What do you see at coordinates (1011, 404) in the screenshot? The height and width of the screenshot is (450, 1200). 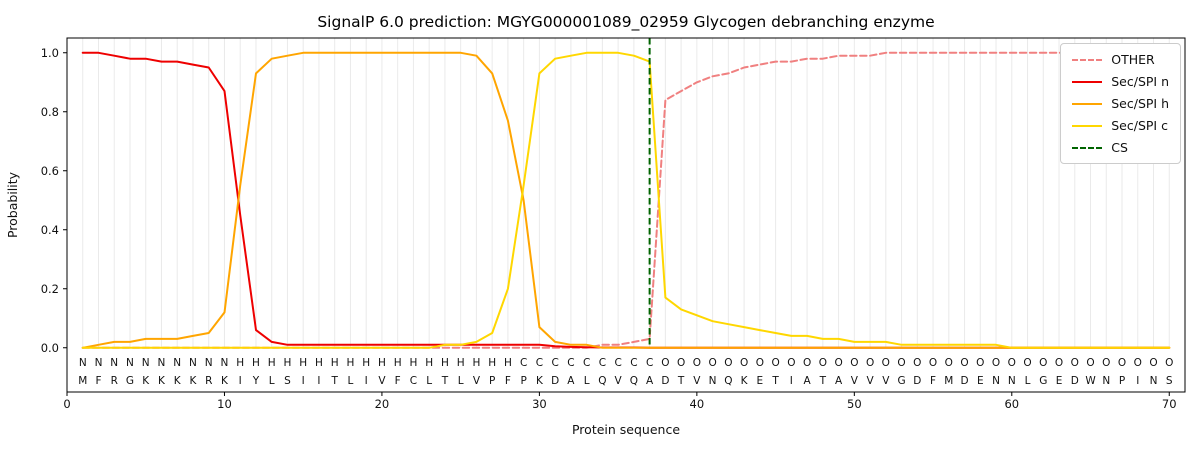 I see `x-tick-label: 60` at bounding box center [1011, 404].